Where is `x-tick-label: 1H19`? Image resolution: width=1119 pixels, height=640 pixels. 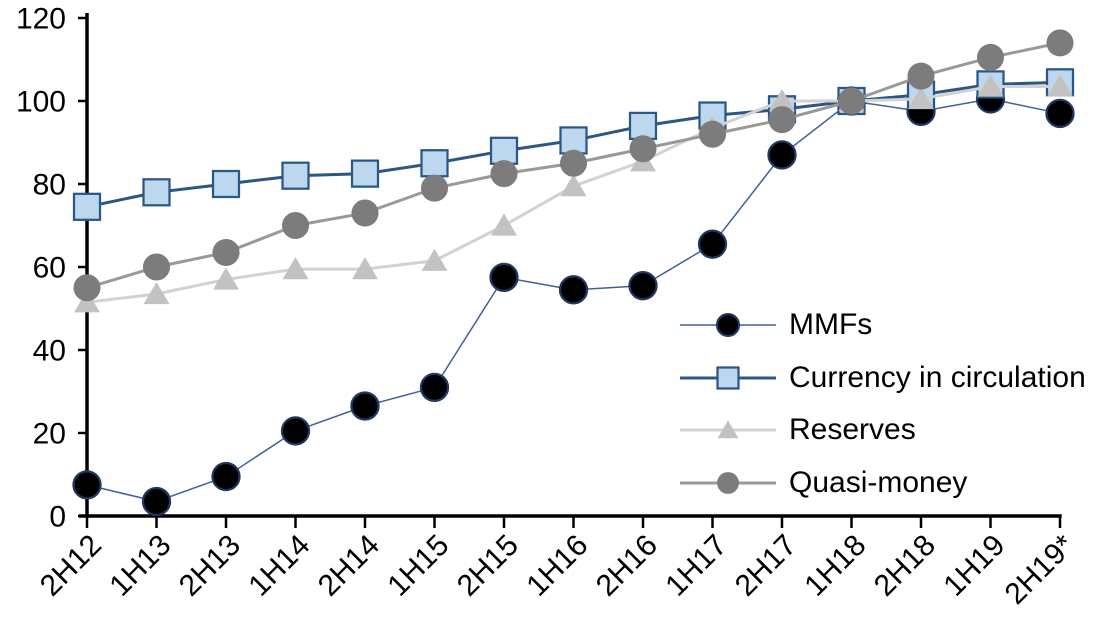 x-tick-label: 1H19 is located at coordinates (974, 566).